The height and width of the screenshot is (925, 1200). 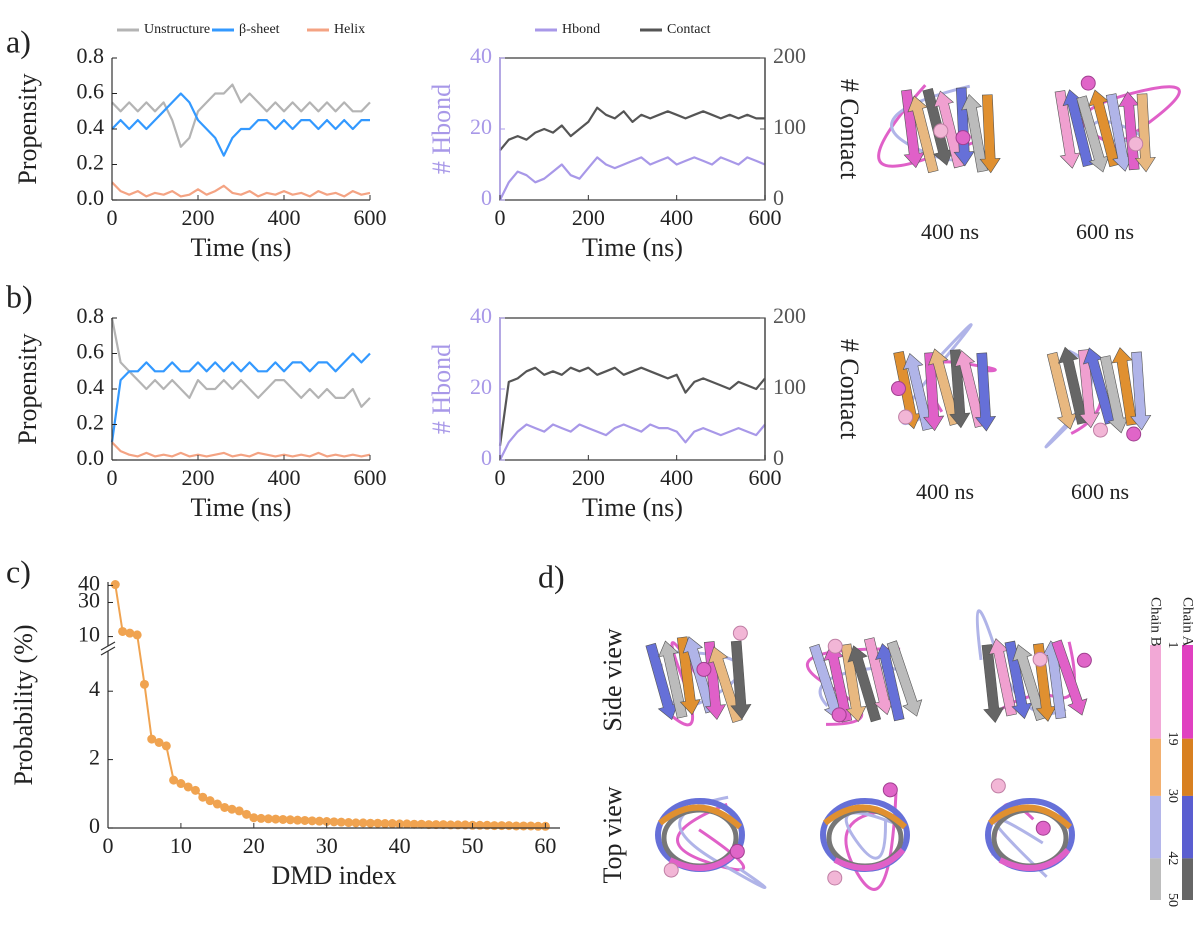 I want to click on x-tick-label: 20, so click(x=254, y=845).